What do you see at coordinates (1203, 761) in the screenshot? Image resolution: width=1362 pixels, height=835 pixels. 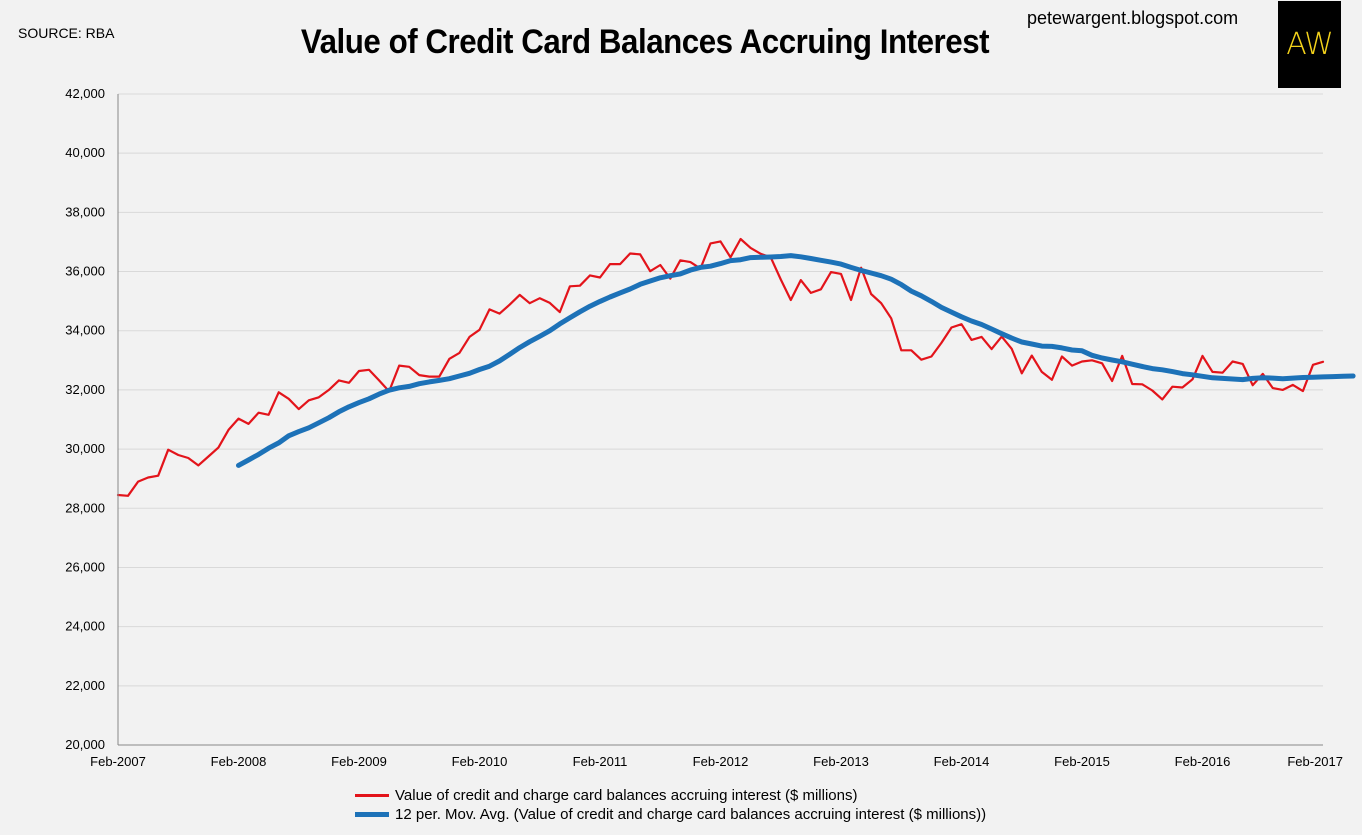 I see `x-tick-label: Feb-2016` at bounding box center [1203, 761].